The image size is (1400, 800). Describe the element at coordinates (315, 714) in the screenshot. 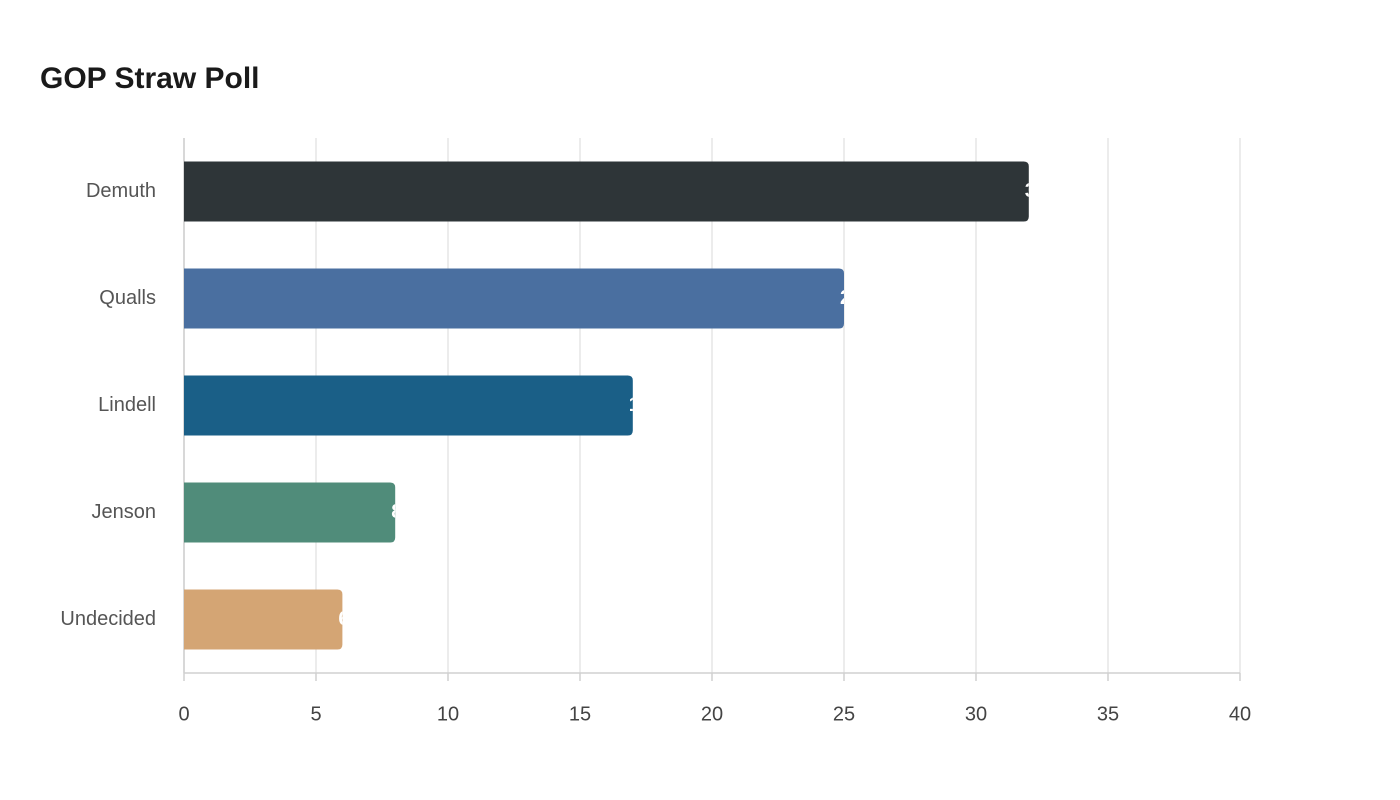

I see `x-tick-label: 5` at that location.